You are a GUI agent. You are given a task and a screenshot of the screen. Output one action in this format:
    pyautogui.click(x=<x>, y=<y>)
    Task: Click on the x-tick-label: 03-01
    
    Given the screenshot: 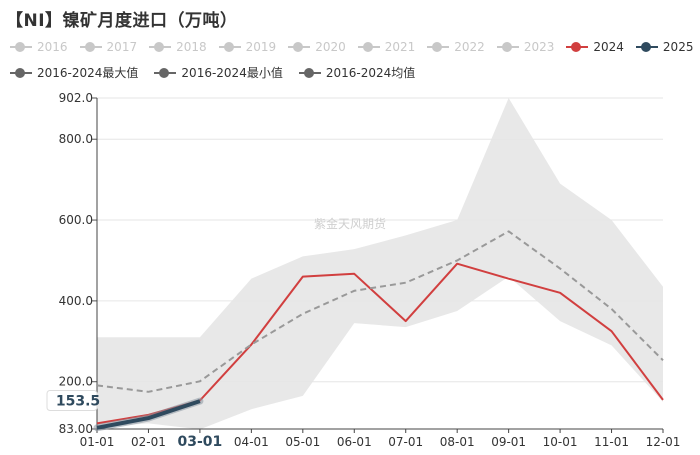 What is the action you would take?
    pyautogui.click(x=200, y=442)
    